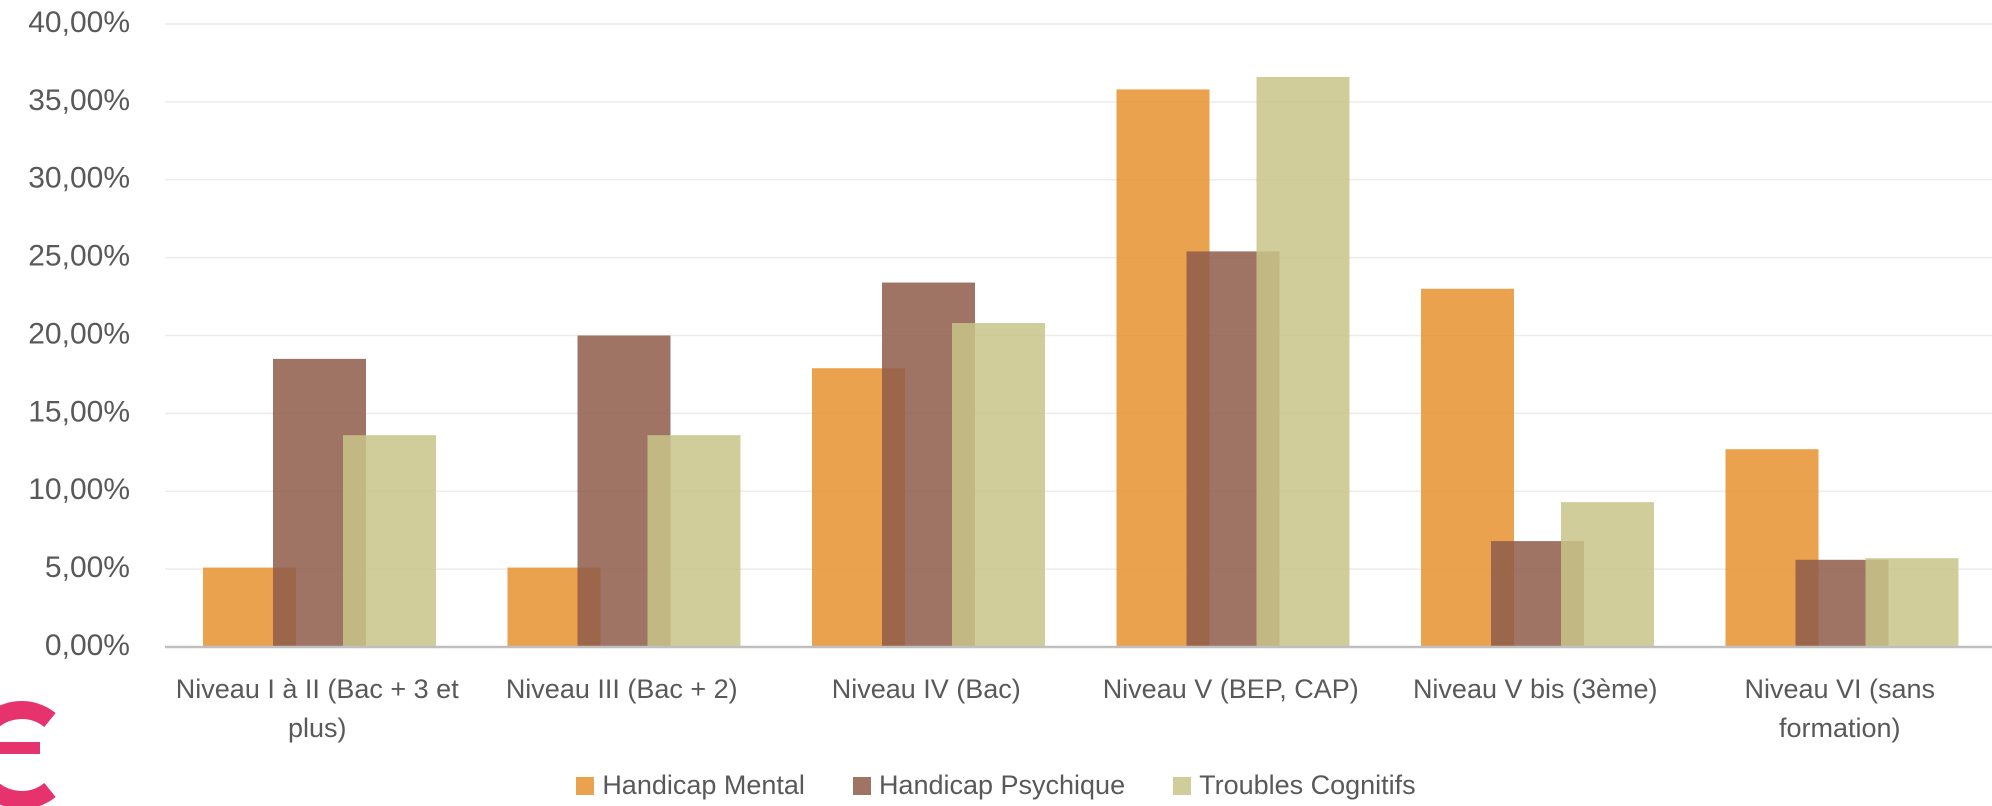 This screenshot has height=806, width=1992. What do you see at coordinates (317, 708) in the screenshot?
I see `x-tick-label: Niveau I à II (Bac + 3 et plus)` at bounding box center [317, 708].